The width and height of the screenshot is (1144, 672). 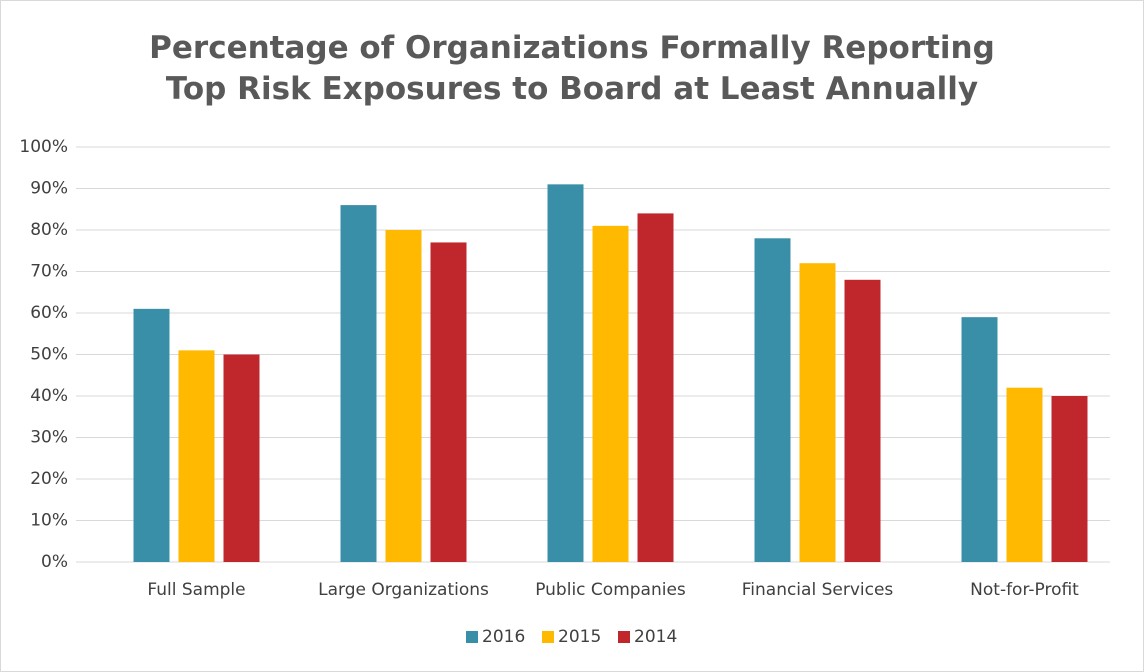 I want to click on y-tick-label: 10%, so click(x=49, y=521).